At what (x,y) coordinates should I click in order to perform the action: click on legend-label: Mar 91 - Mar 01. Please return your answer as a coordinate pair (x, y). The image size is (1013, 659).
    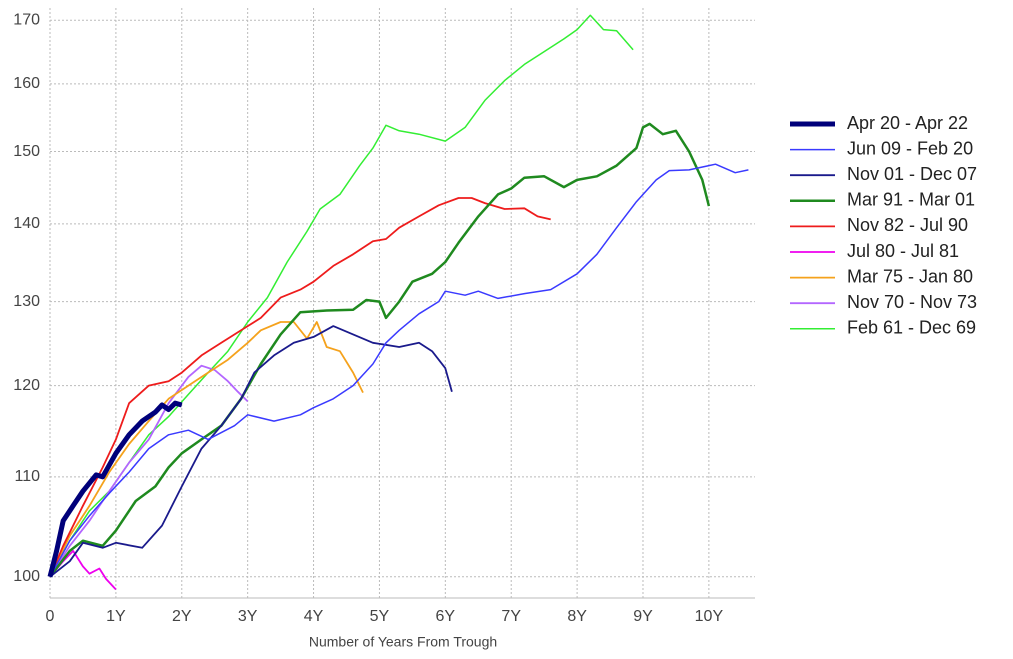
    Looking at the image, I should click on (911, 200).